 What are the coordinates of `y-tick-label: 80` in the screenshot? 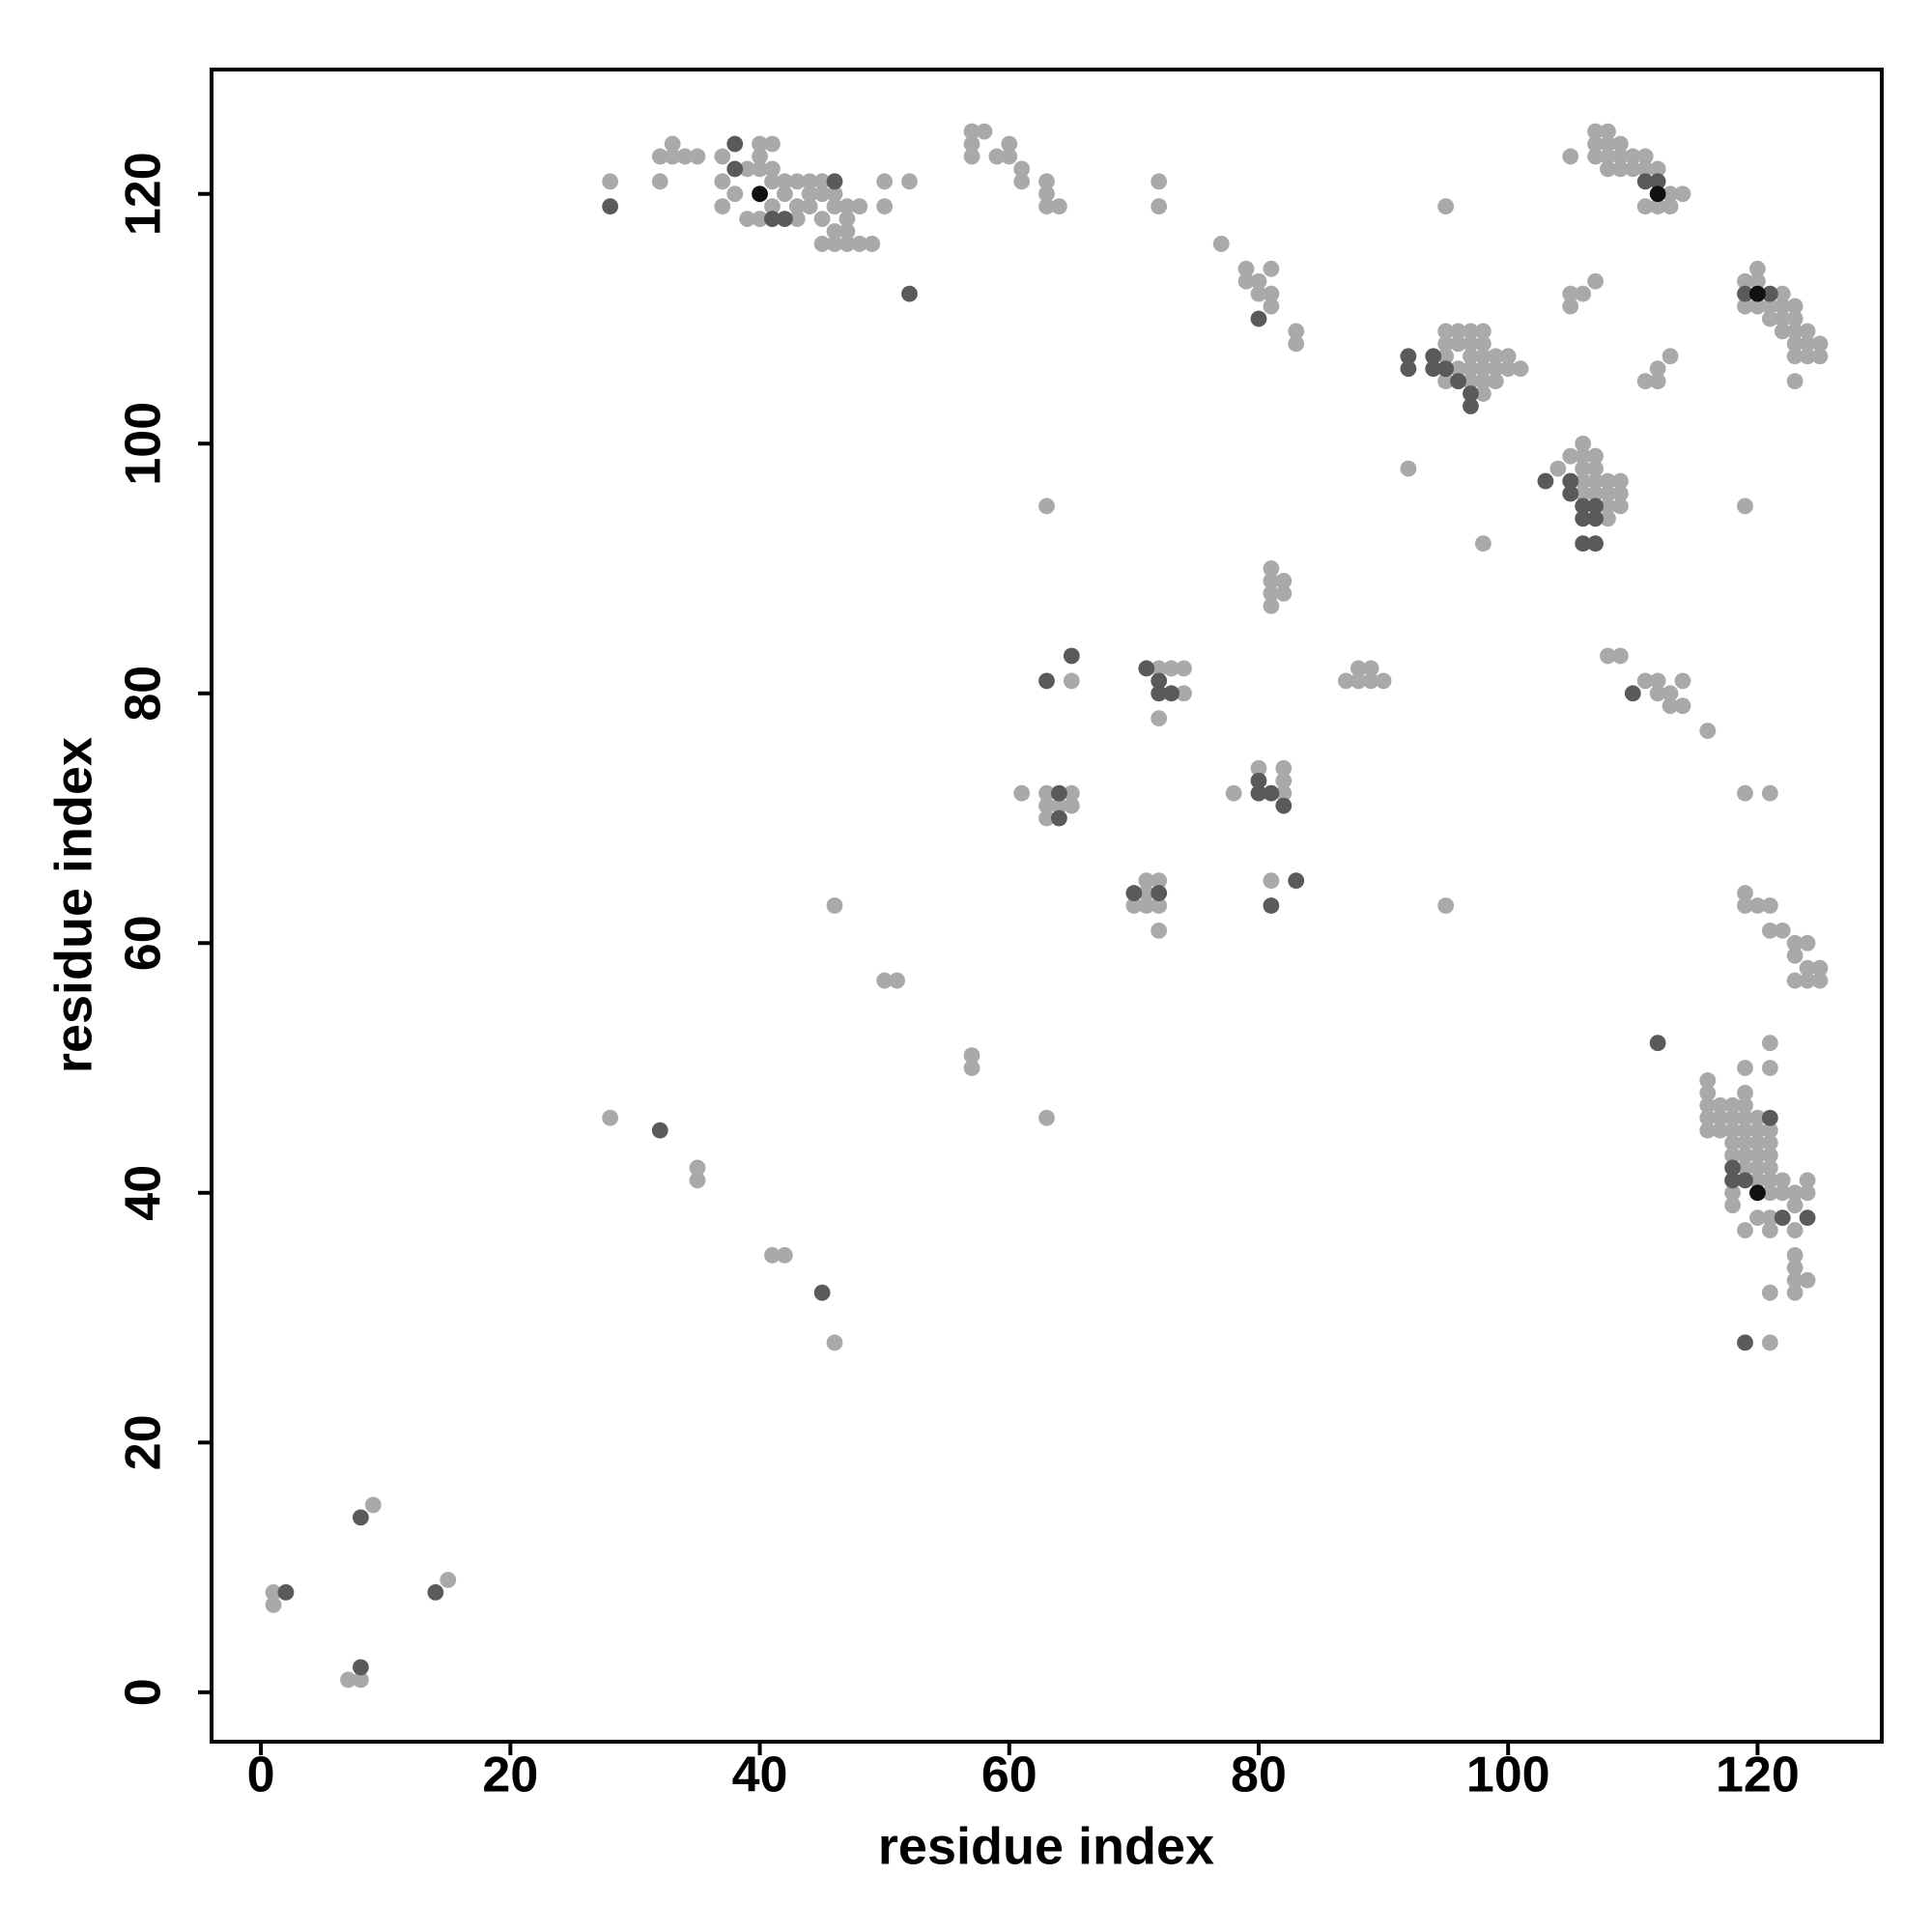 It's located at (144, 694).